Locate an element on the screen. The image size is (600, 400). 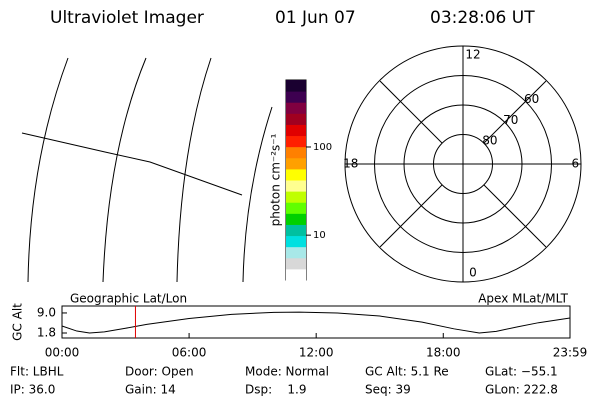
info-field: Gain: 14 is located at coordinates (150, 390).